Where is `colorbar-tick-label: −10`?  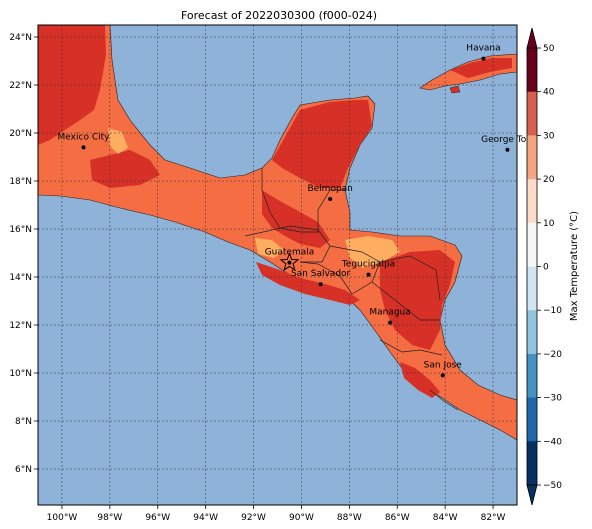
colorbar-tick-label: −10 is located at coordinates (552, 311).